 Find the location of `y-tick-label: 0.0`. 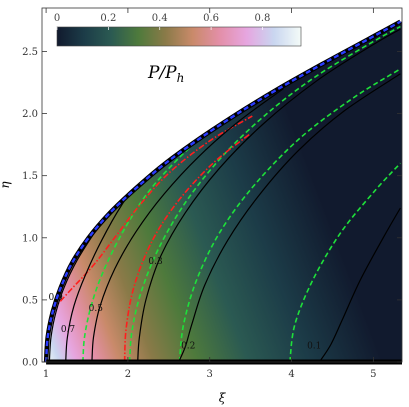

y-tick-label: 0.0 is located at coordinates (30, 363).